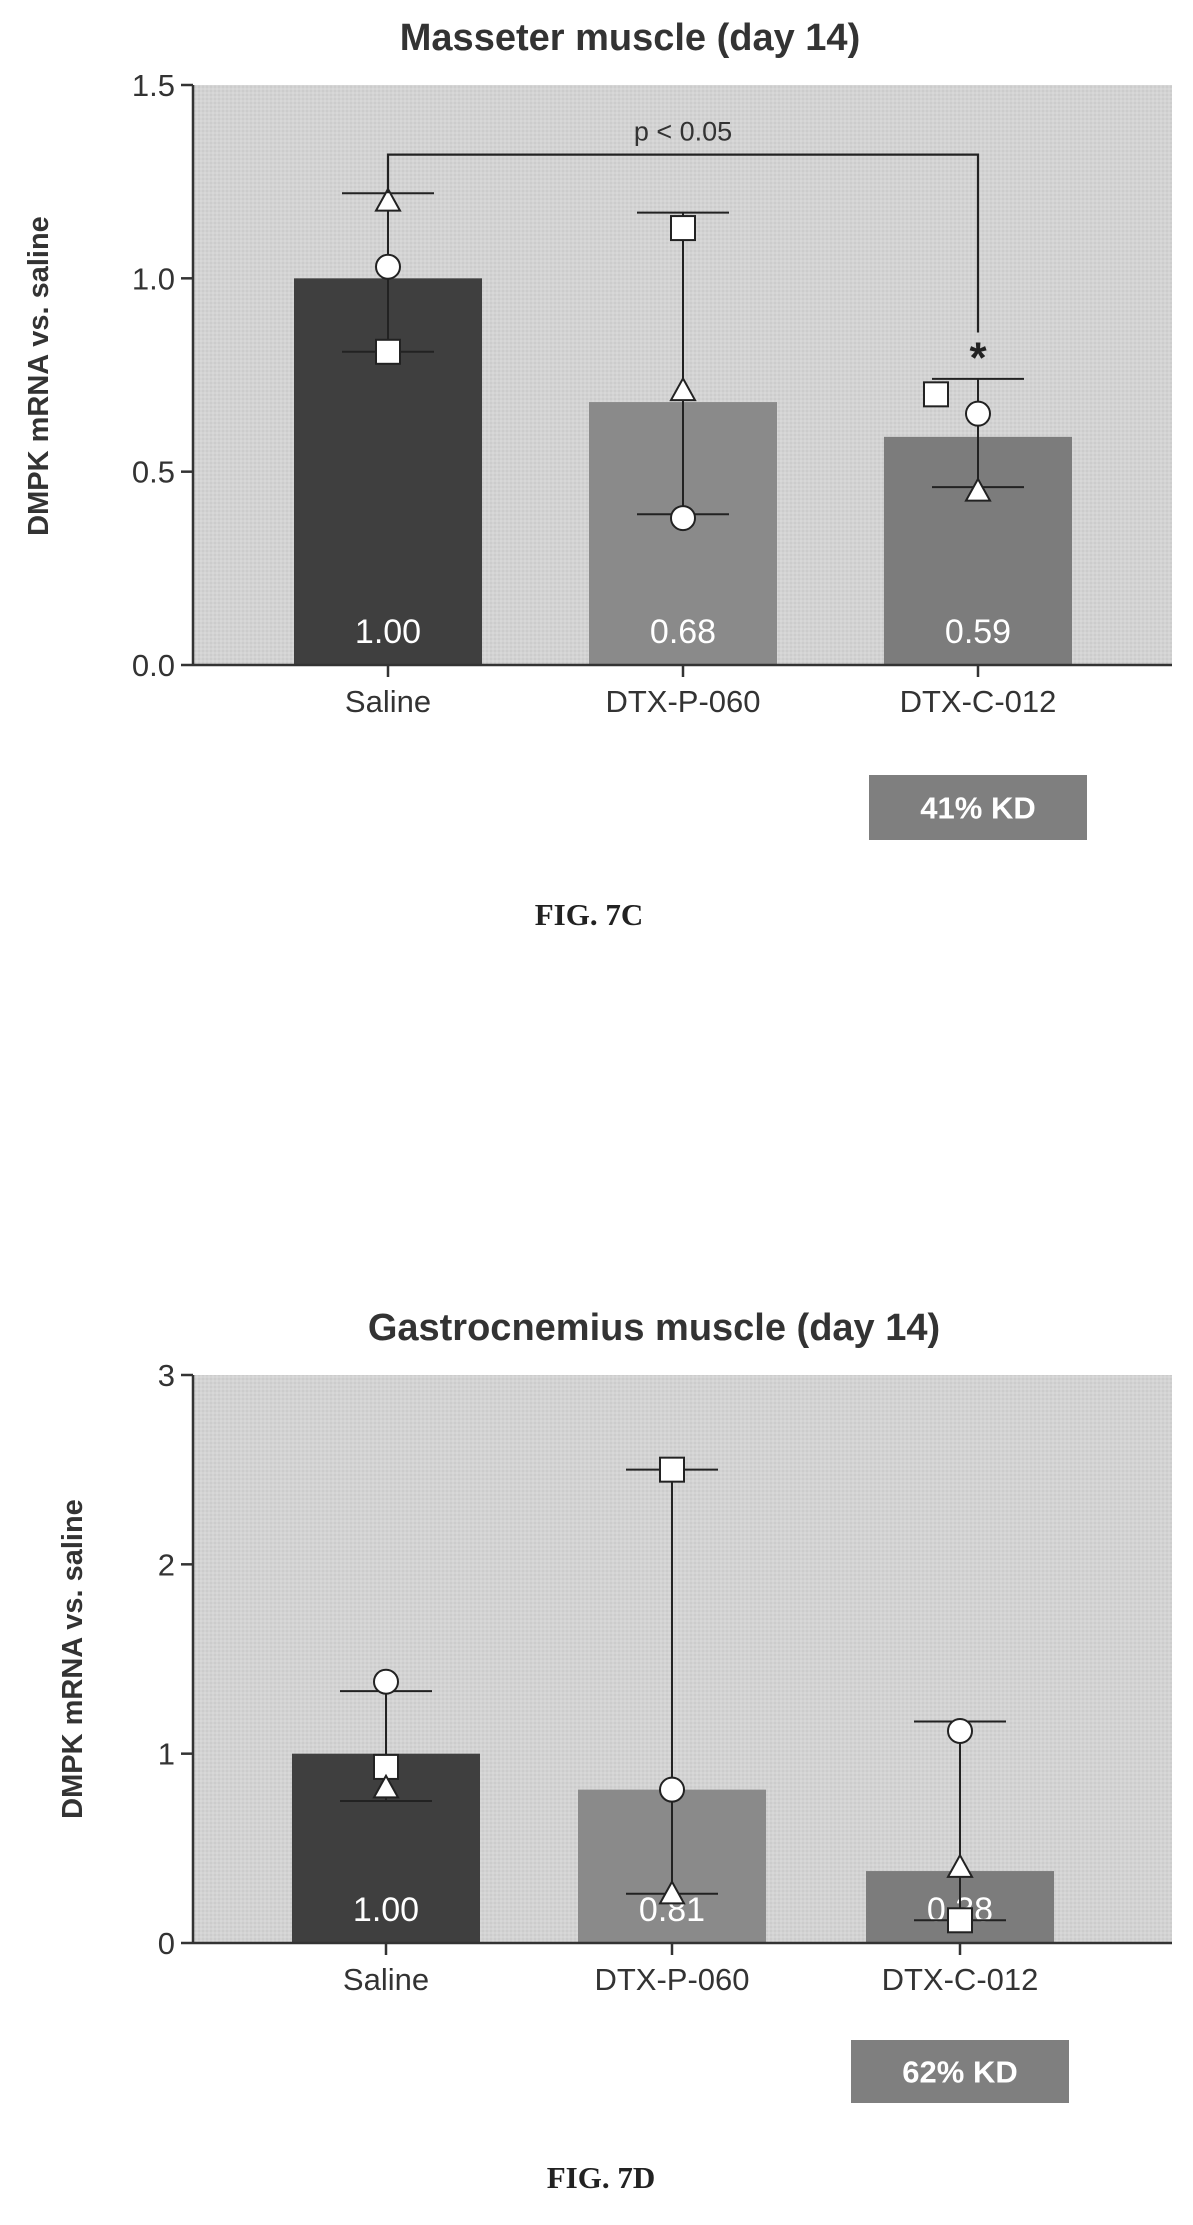  What do you see at coordinates (153, 665) in the screenshot?
I see `y-tick-label: 0.0` at bounding box center [153, 665].